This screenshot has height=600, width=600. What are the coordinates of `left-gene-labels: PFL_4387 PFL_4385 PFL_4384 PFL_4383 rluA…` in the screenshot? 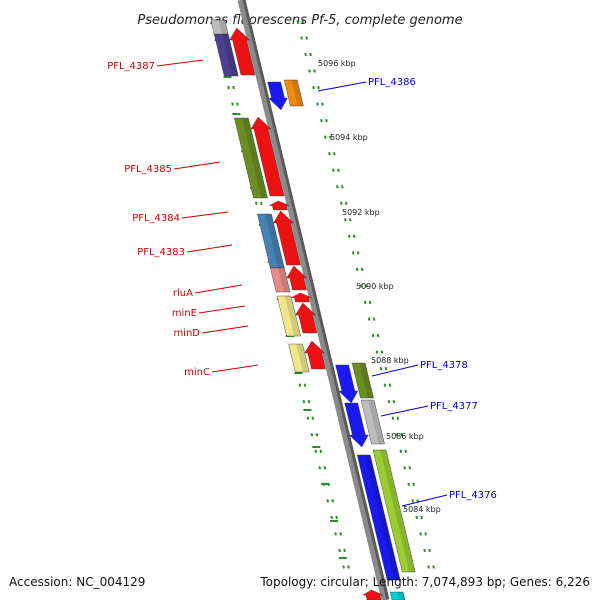 It's located at (158, 219).